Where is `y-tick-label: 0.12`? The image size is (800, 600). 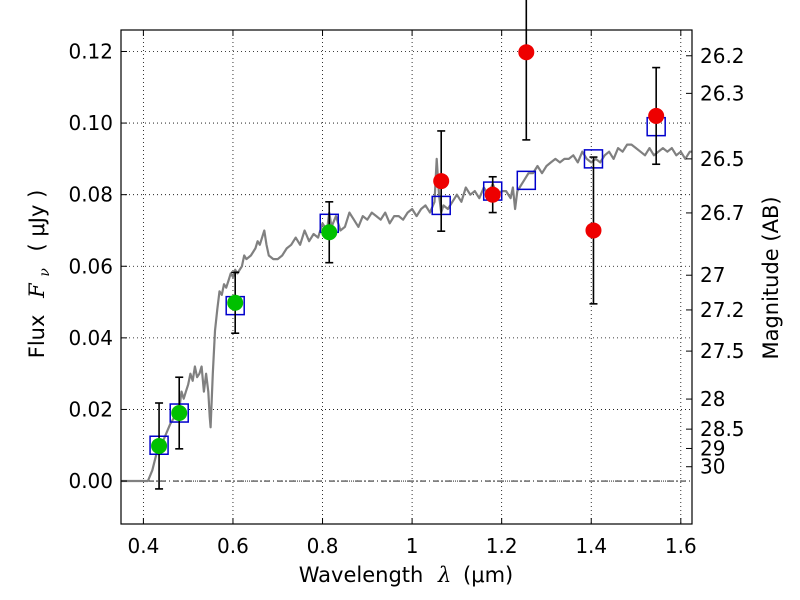 y-tick-label: 0.12 is located at coordinates (90, 51).